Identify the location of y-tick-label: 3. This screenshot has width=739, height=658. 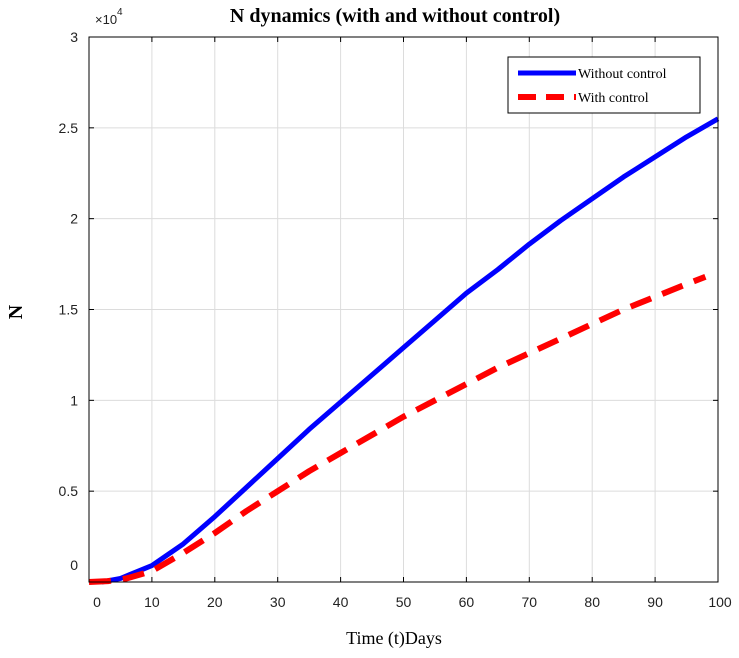
(74, 37).